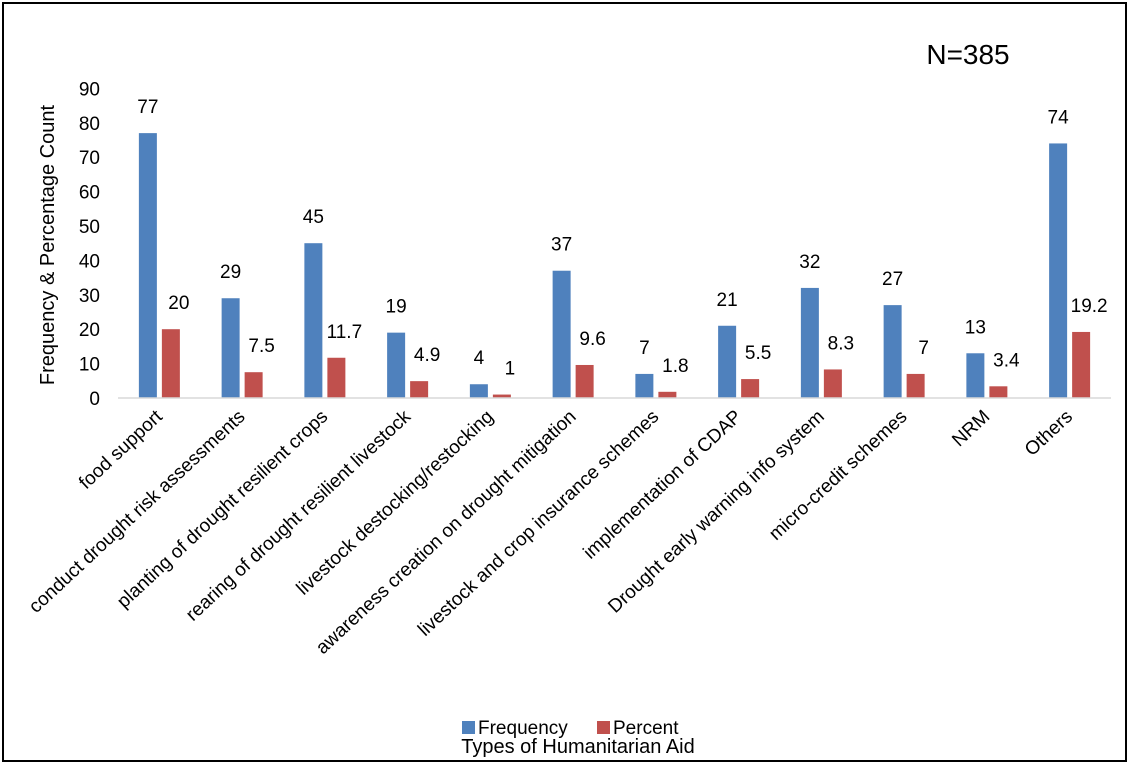 The image size is (1131, 764). What do you see at coordinates (971, 428) in the screenshot?
I see `x-tick-label: NRM` at bounding box center [971, 428].